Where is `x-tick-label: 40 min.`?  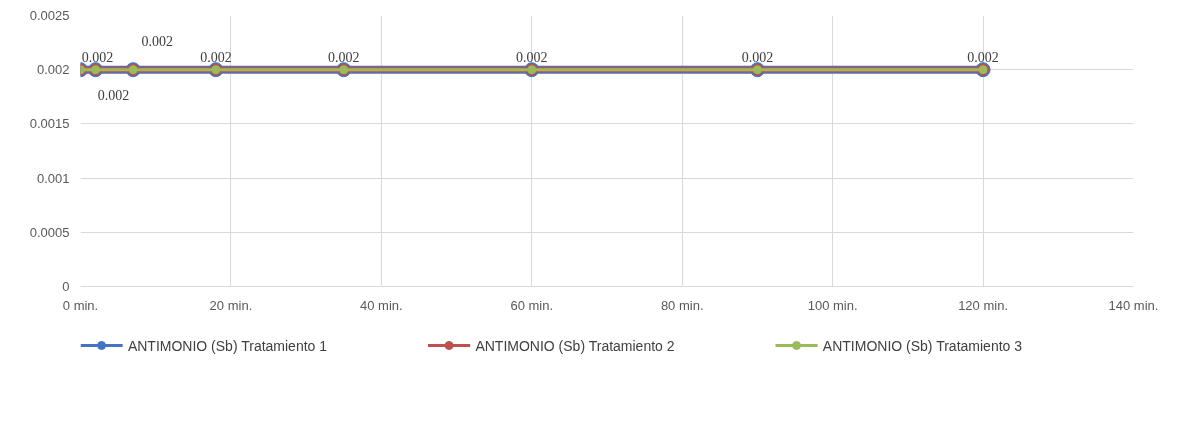 x-tick-label: 40 min. is located at coordinates (381, 305).